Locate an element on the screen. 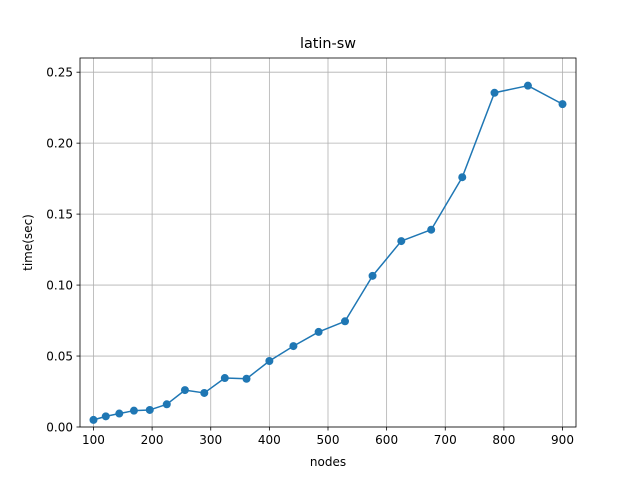 Image resolution: width=640 pixels, height=480 pixels. x-tick-label: 100 is located at coordinates (93, 440).